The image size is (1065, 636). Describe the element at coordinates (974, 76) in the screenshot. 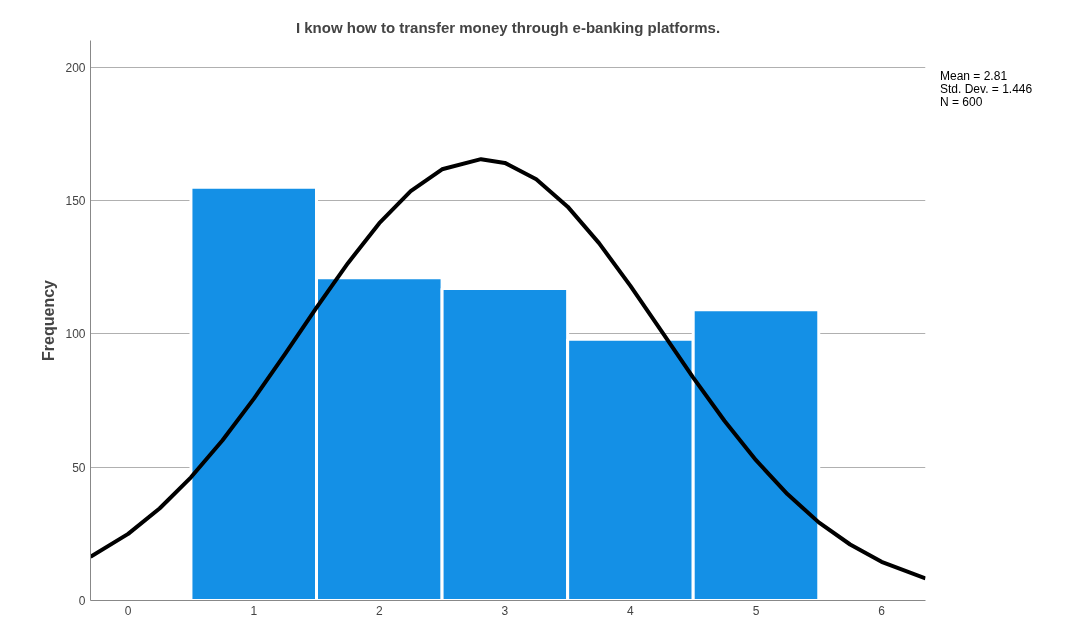

I see `text: Mean = 2.81` at that location.